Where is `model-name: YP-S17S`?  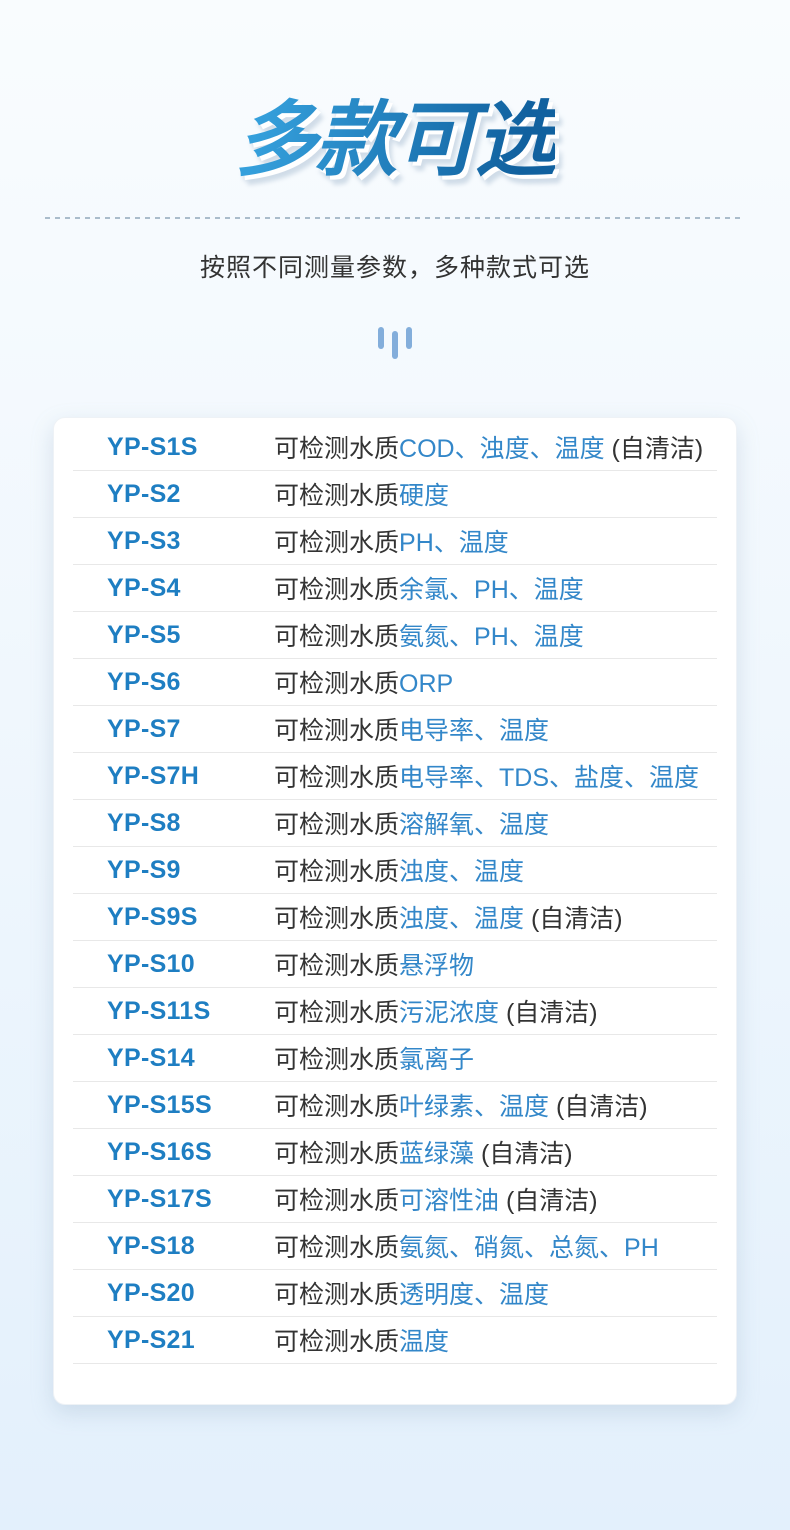
model-name: YP-S17S is located at coordinates (159, 1198).